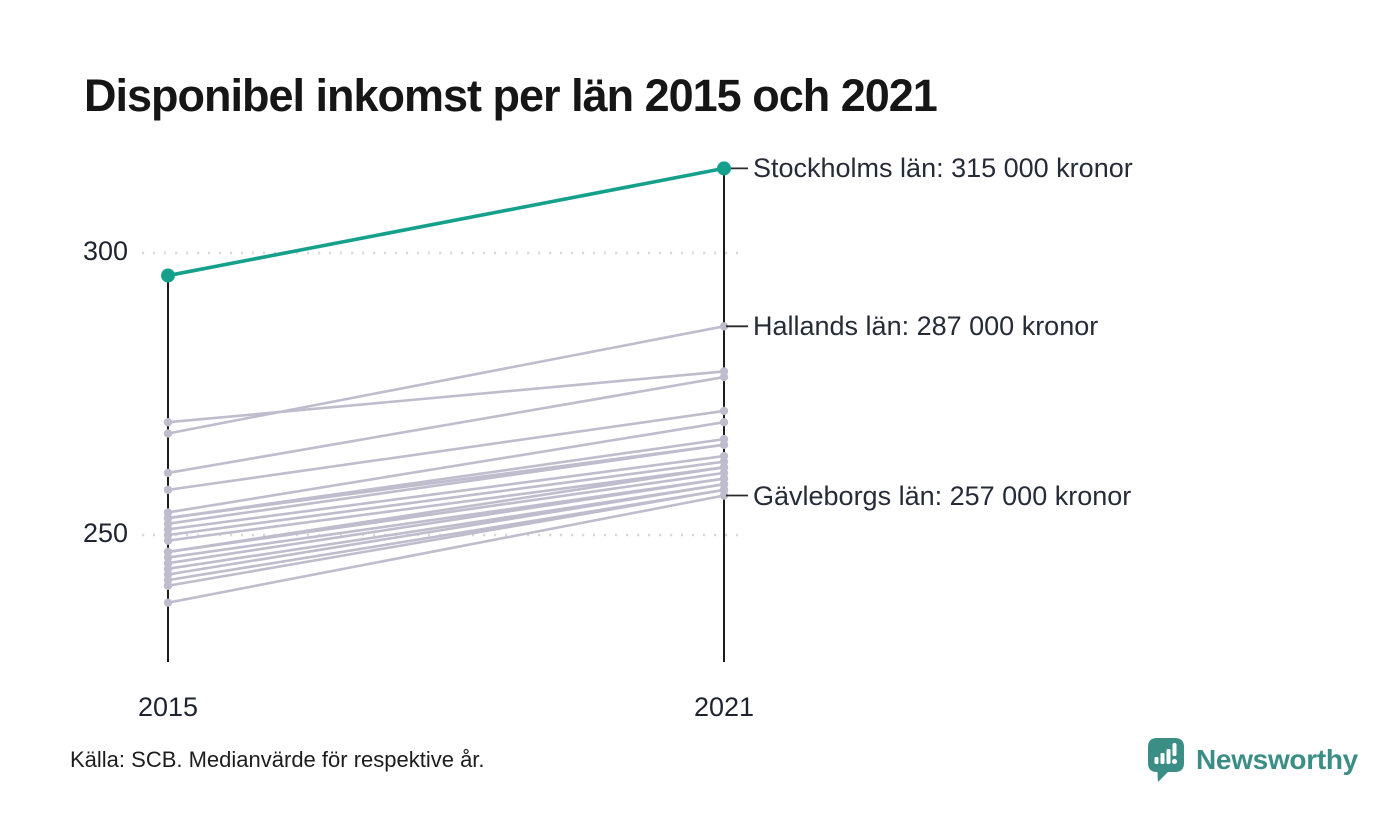  What do you see at coordinates (446, 222) in the screenshot?
I see `highlight-line` at bounding box center [446, 222].